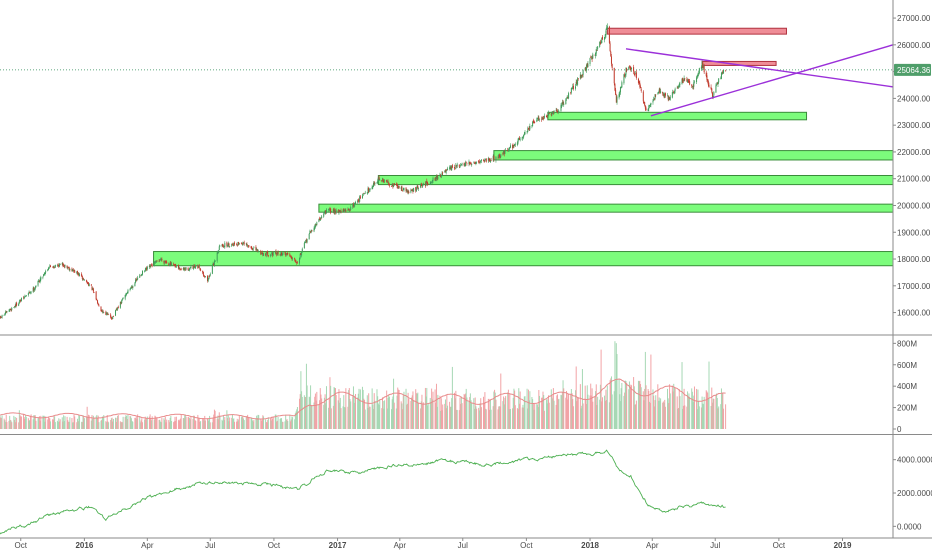 This screenshot has width=932, height=550. What do you see at coordinates (21, 545) in the screenshot?
I see `time-tick-label: Oct` at bounding box center [21, 545].